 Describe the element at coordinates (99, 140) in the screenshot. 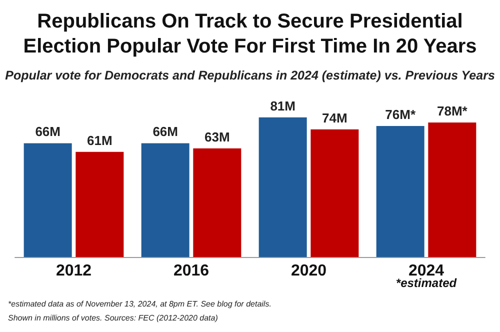

I see `data-label: 61M` at that location.